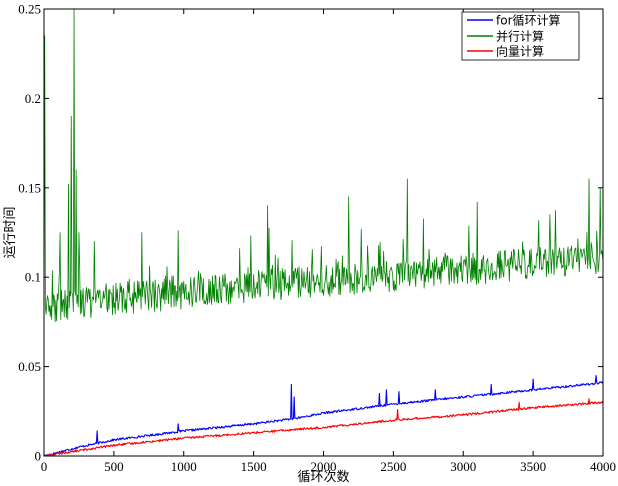 Image resolution: width=618 pixels, height=486 pixels. What do you see at coordinates (29, 366) in the screenshot?
I see `y-tick-label: 0.05` at bounding box center [29, 366].